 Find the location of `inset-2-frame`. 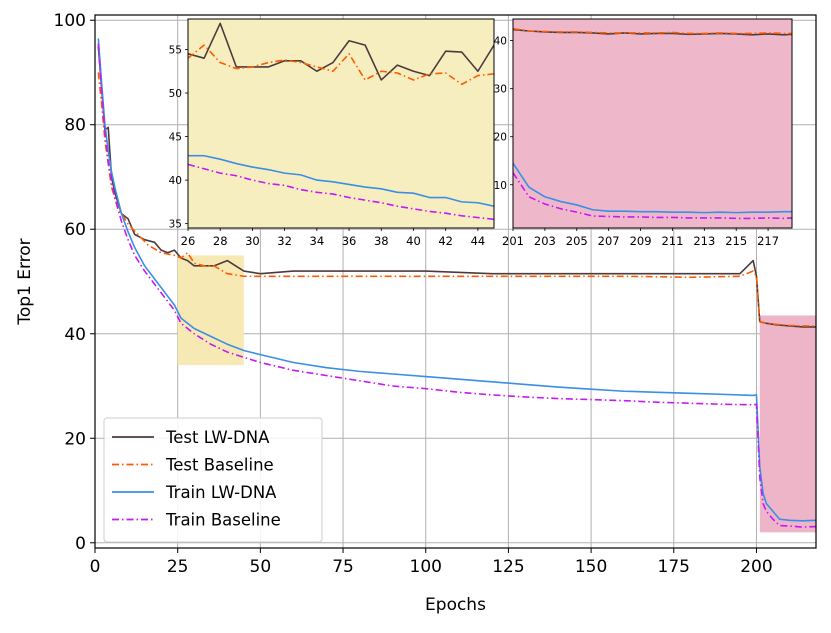

inset-2-frame is located at coordinates (652, 123).